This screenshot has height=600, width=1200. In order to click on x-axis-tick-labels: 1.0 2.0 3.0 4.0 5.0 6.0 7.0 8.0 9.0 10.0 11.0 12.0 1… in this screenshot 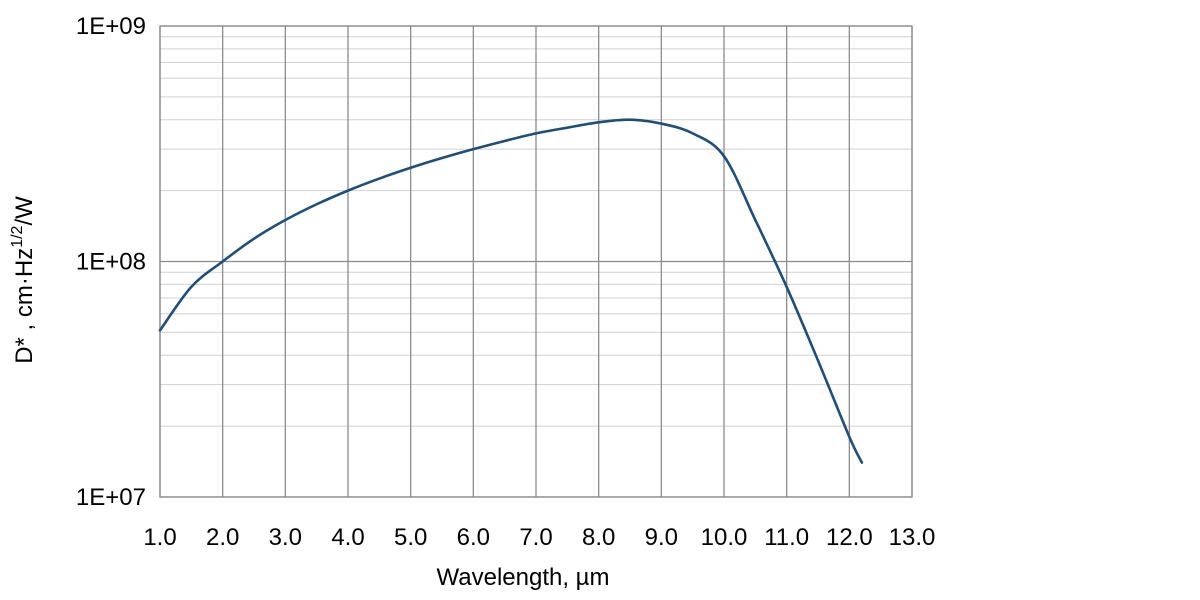, I will do `click(539, 537)`.